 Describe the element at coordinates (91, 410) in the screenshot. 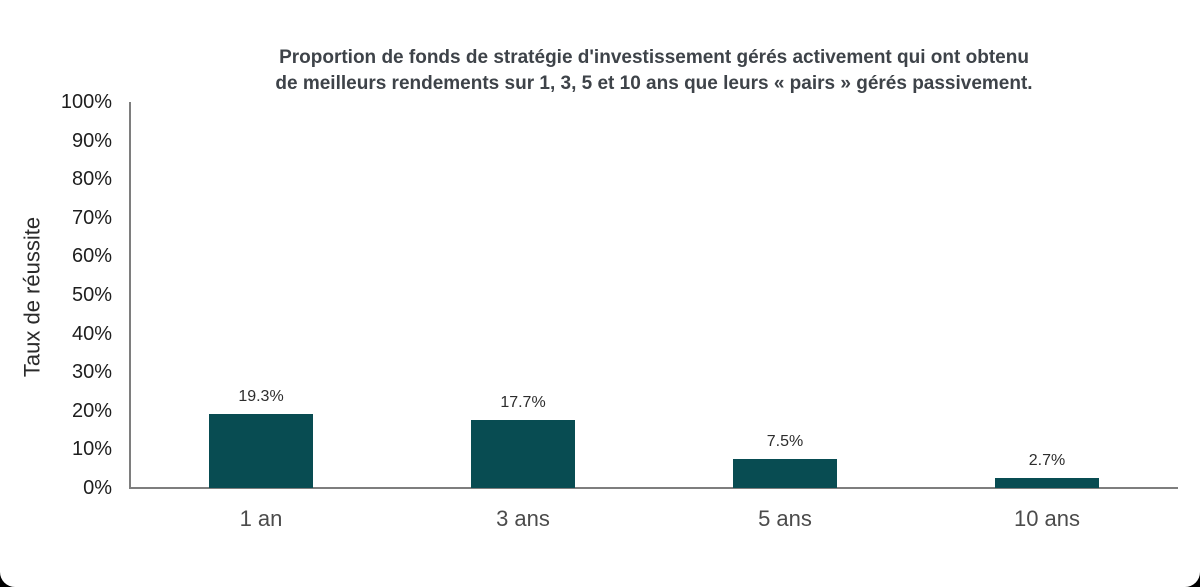

I see `y-tick-label: 20%` at that location.